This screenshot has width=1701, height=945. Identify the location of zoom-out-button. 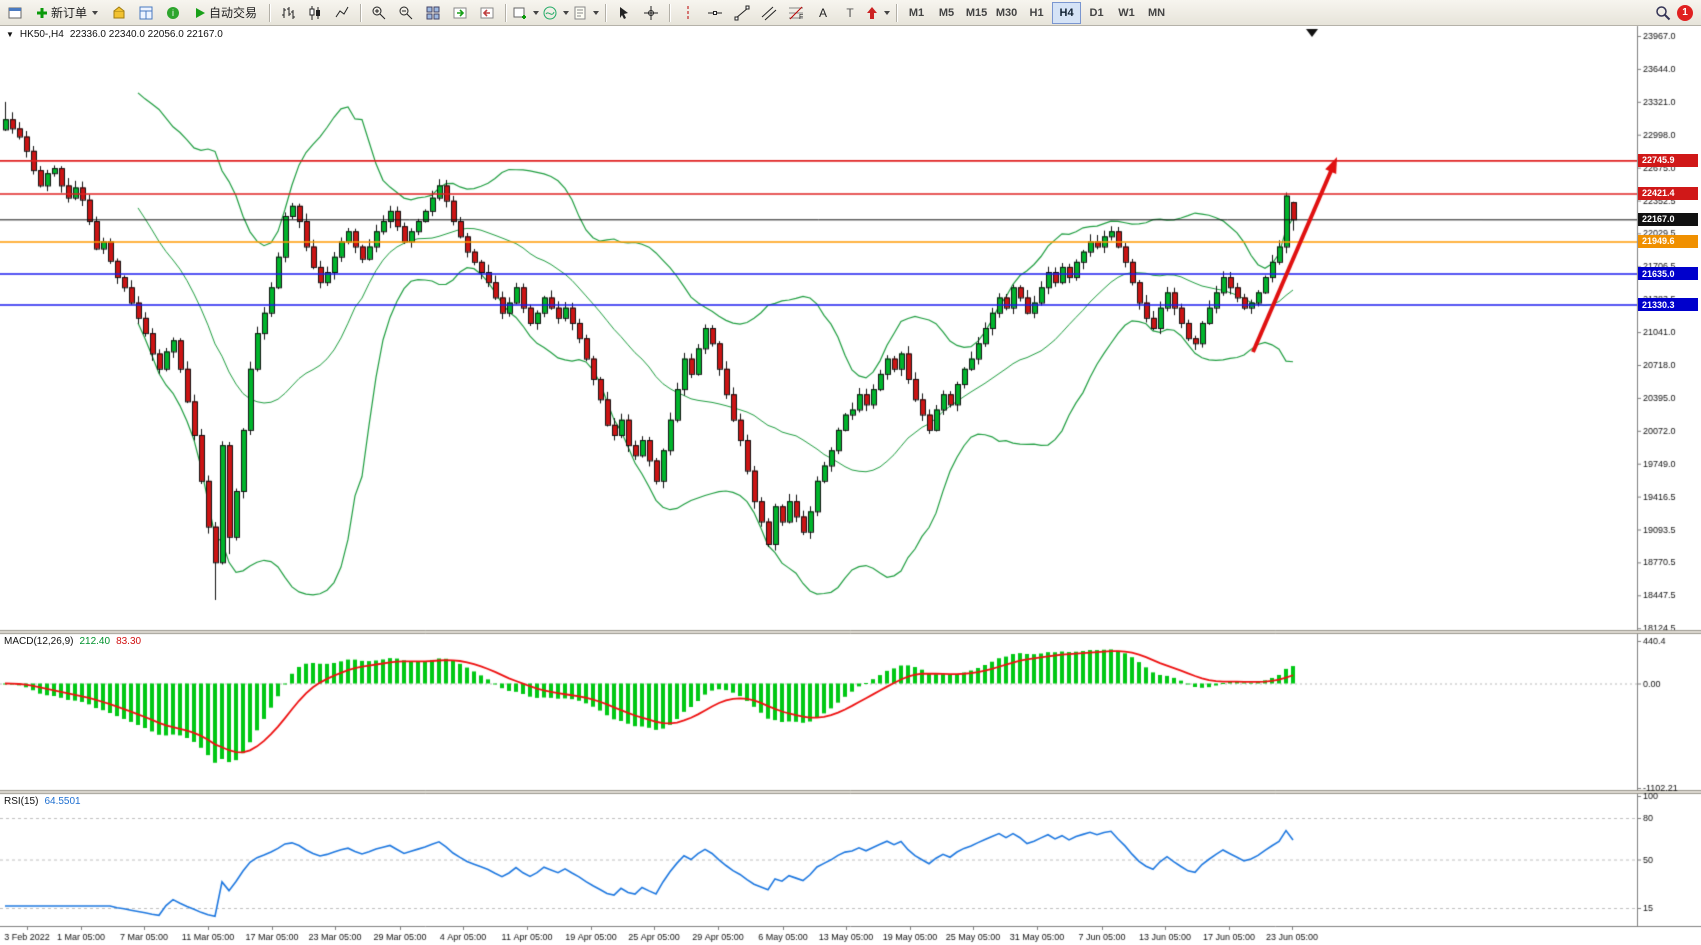
(406, 13).